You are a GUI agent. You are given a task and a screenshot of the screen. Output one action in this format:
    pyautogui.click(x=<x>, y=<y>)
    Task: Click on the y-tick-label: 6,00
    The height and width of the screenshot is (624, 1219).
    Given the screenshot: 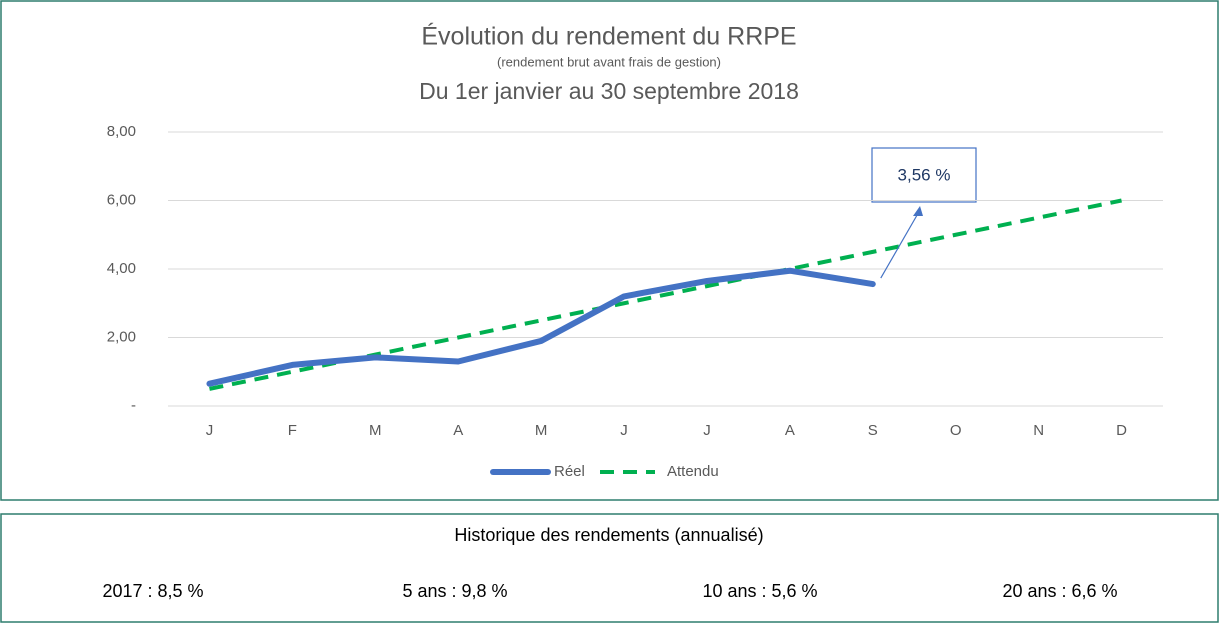 What is the action you would take?
    pyautogui.click(x=121, y=199)
    